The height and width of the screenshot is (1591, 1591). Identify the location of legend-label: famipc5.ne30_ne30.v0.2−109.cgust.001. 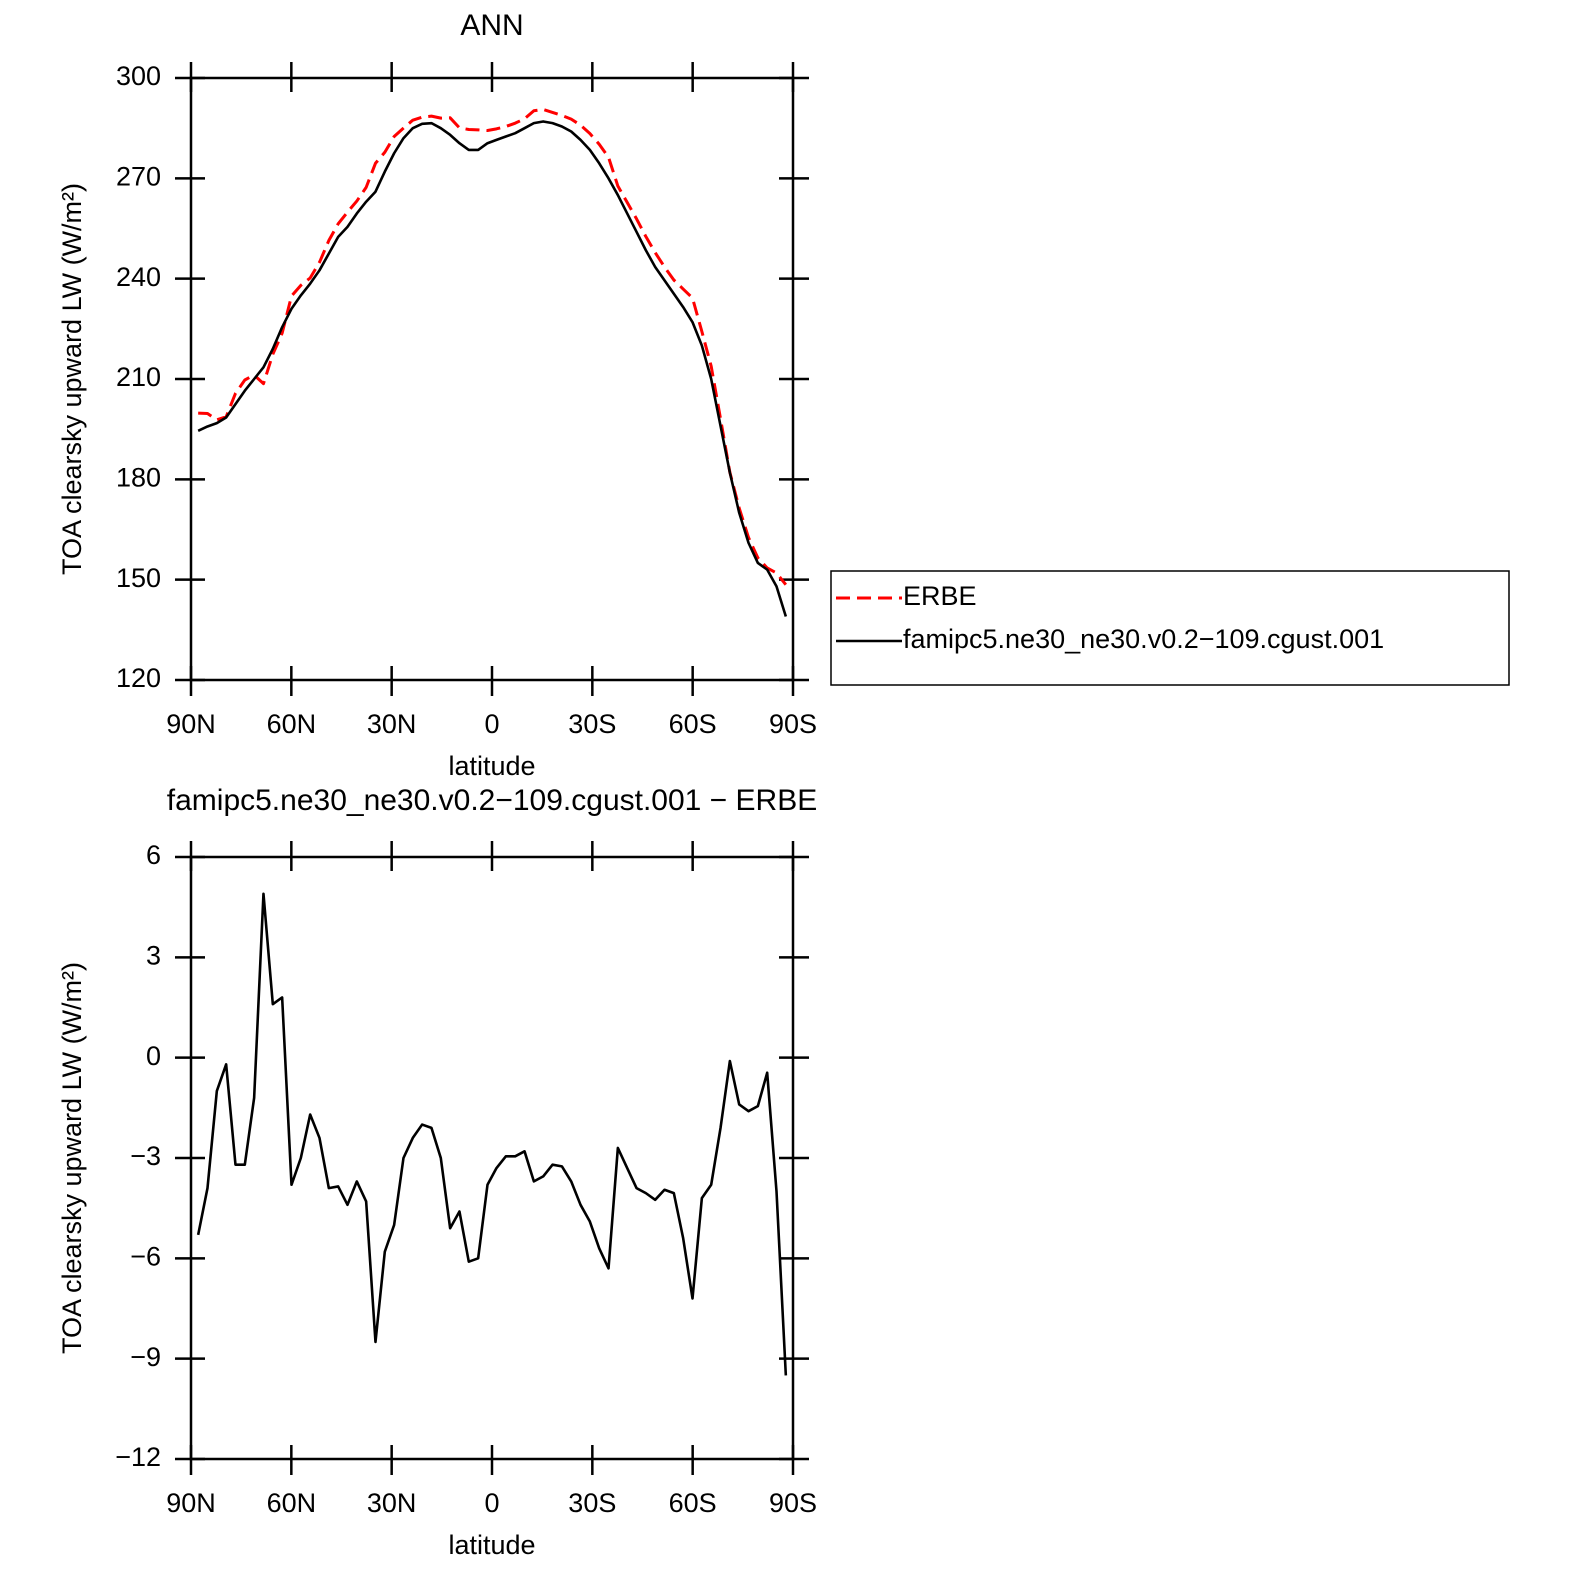
(1143, 639).